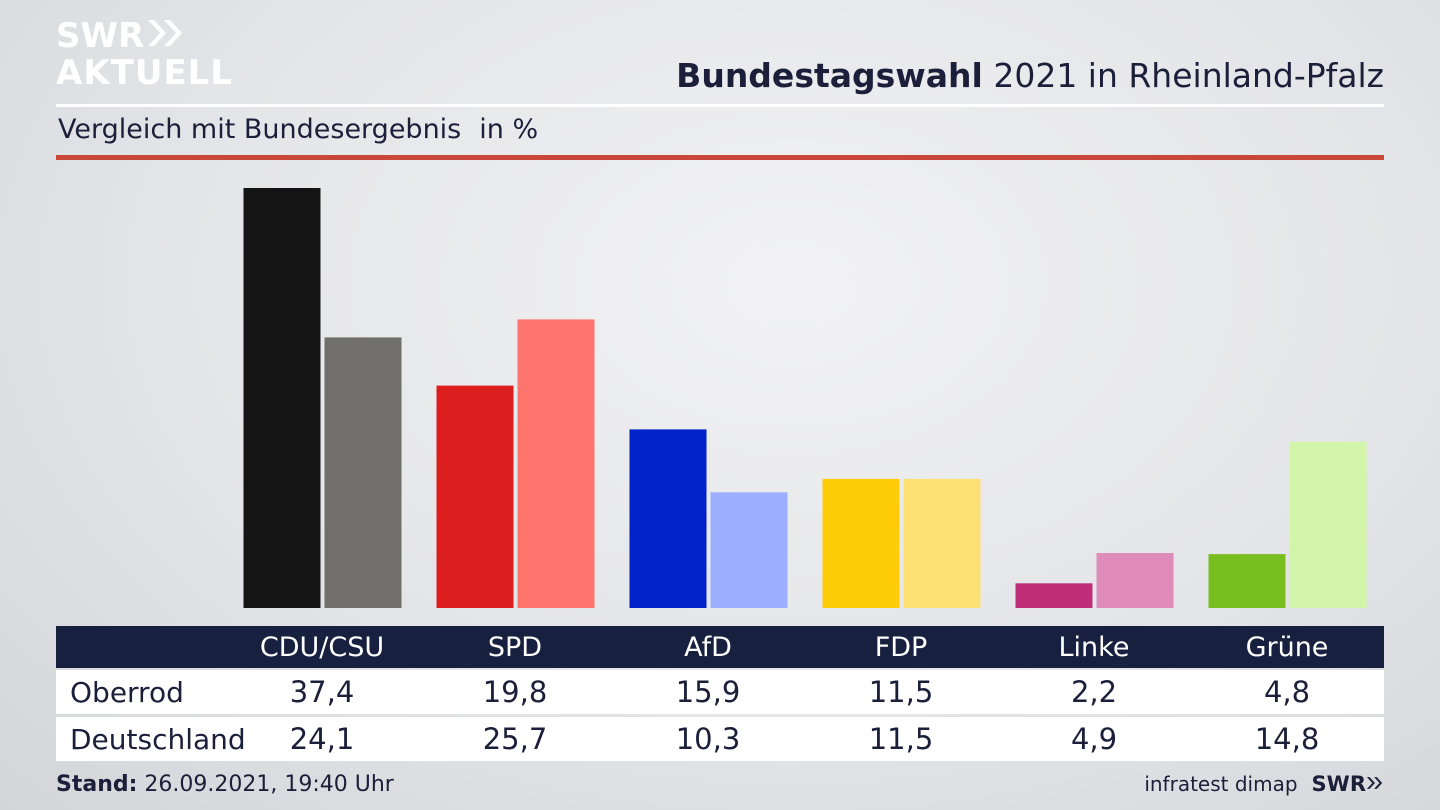 This screenshot has width=1440, height=810. Describe the element at coordinates (158, 739) in the screenshot. I see `row-label-deutschland: Deutschland` at that location.